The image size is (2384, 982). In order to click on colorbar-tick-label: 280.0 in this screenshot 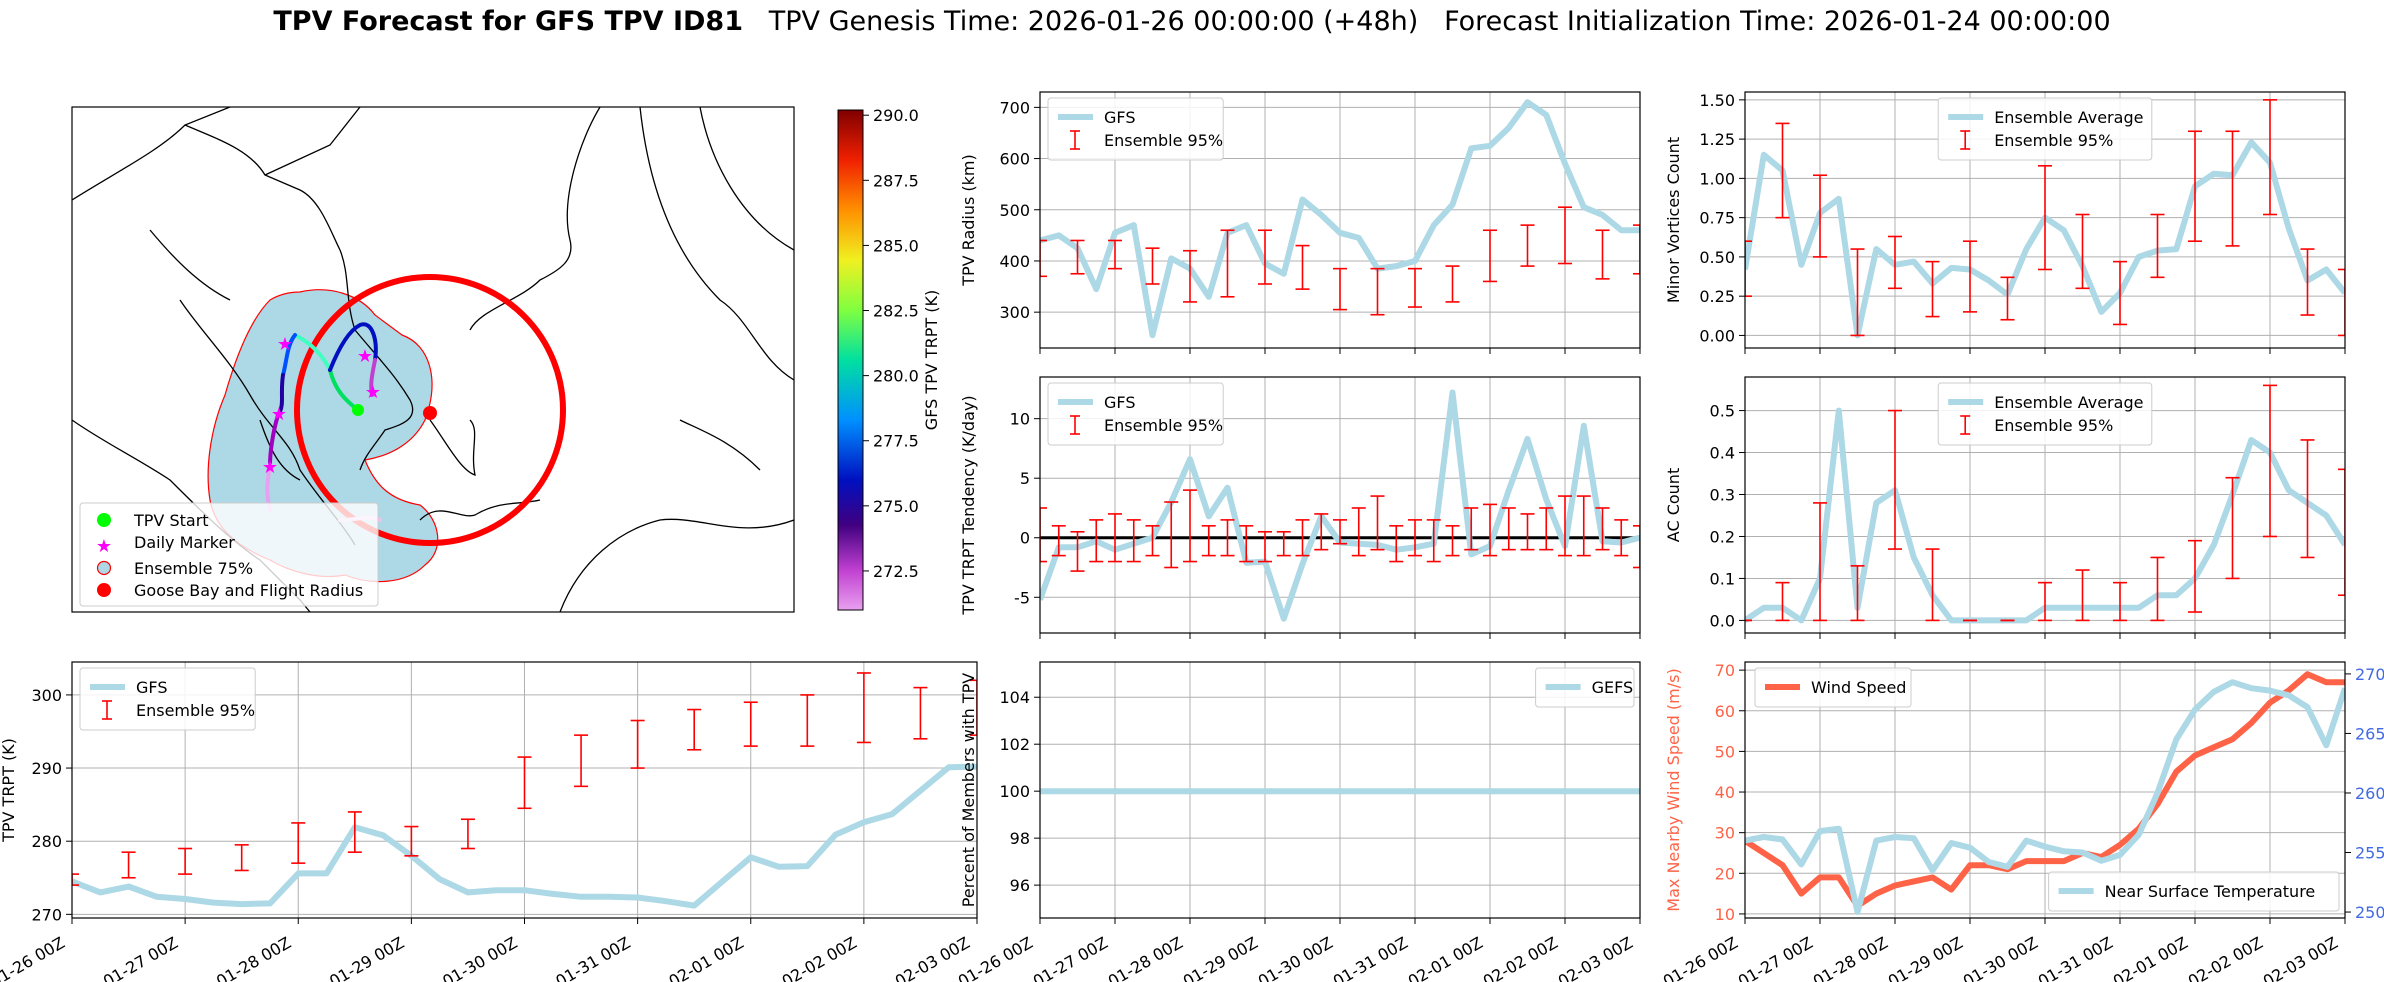, I will do `click(896, 376)`.